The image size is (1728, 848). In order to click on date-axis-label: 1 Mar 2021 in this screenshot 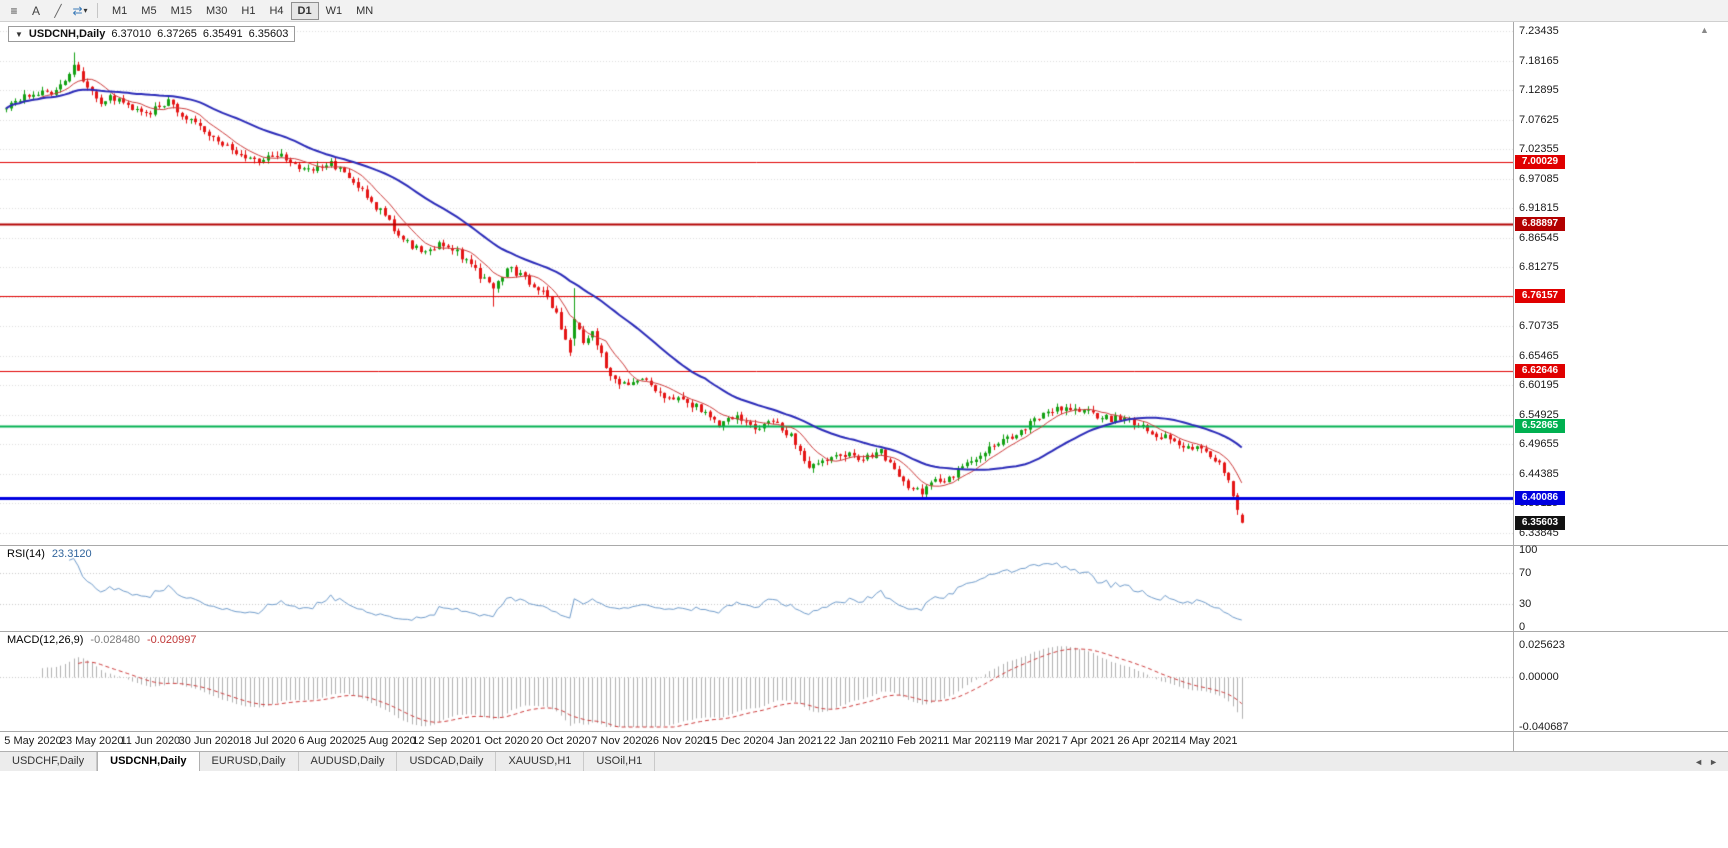, I will do `click(971, 741)`.